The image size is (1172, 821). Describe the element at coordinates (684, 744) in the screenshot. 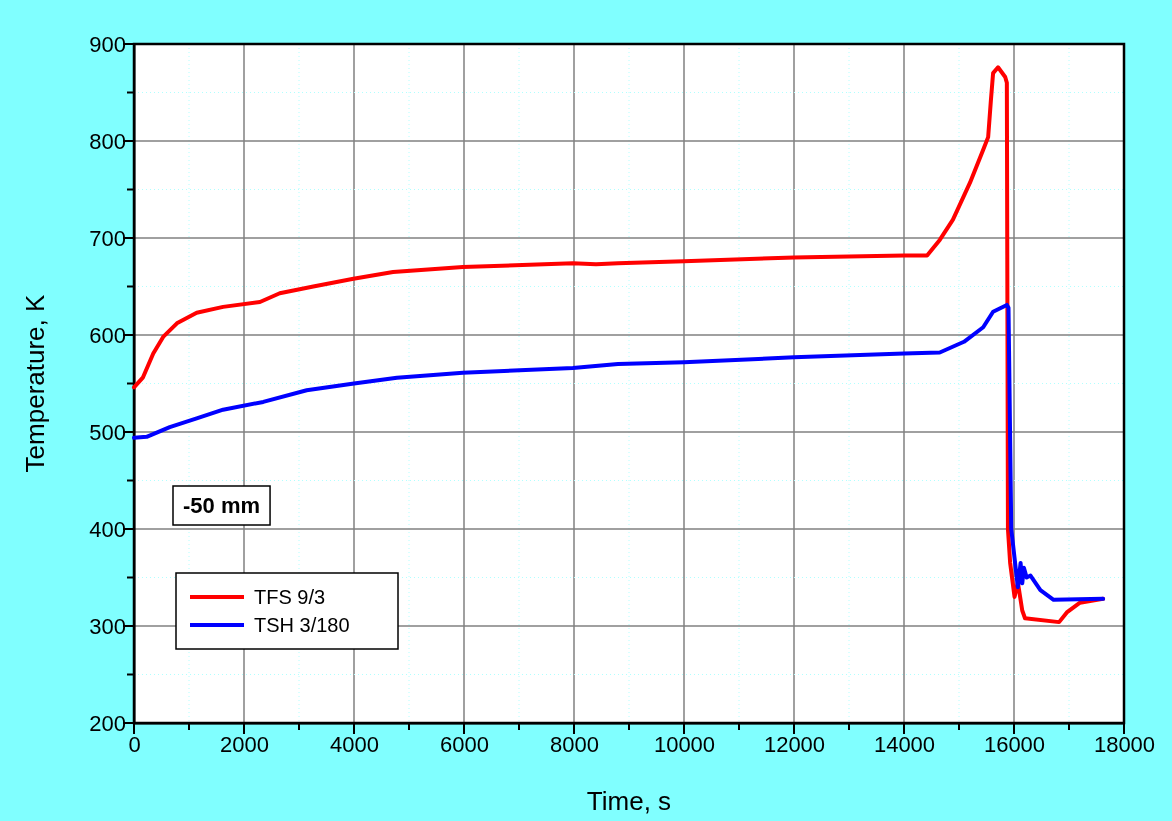

I see `x-tick-label: 10000` at that location.